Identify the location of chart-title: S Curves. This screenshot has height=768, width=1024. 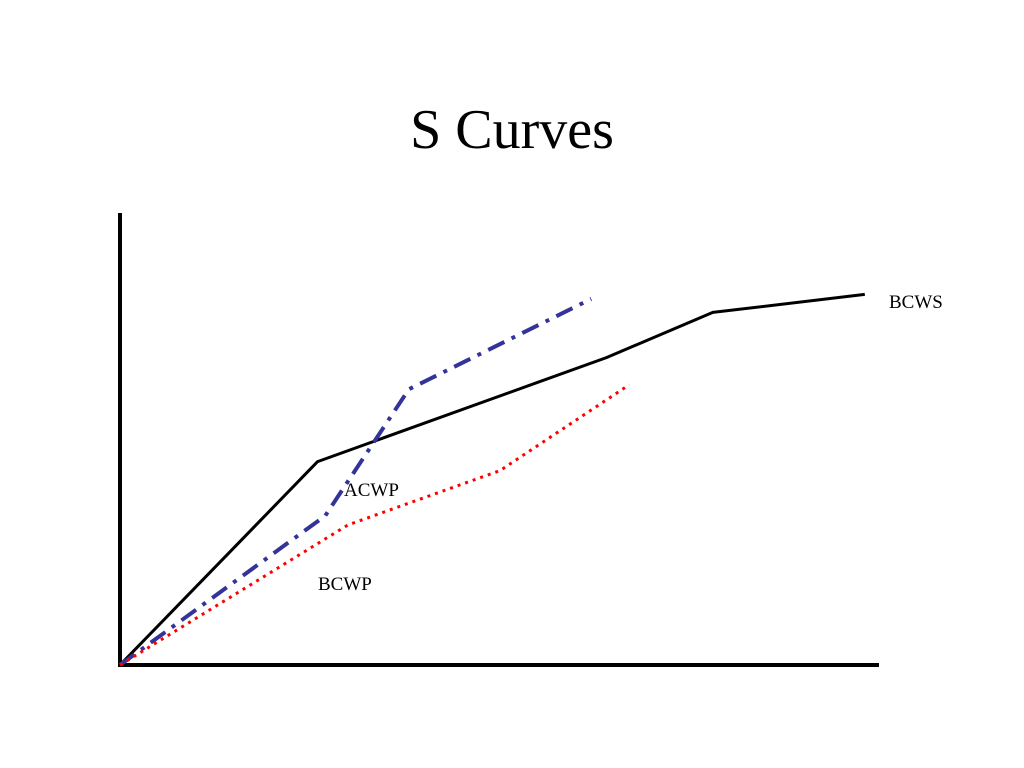
(512, 130).